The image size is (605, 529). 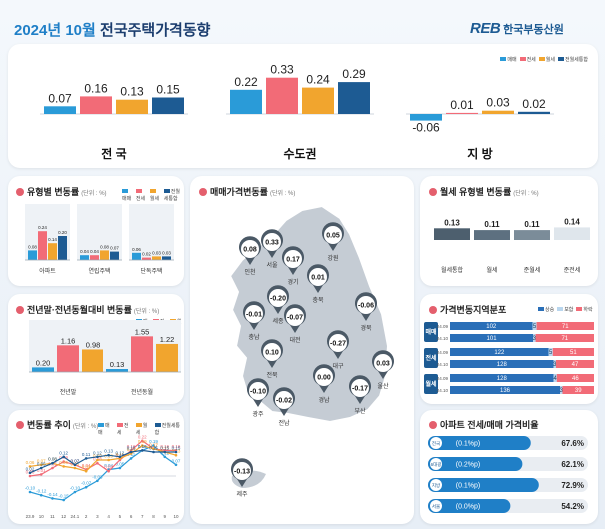 What do you see at coordinates (64, 496) in the screenshot?
I see `trend-data-label: -0.15` at bounding box center [64, 496].